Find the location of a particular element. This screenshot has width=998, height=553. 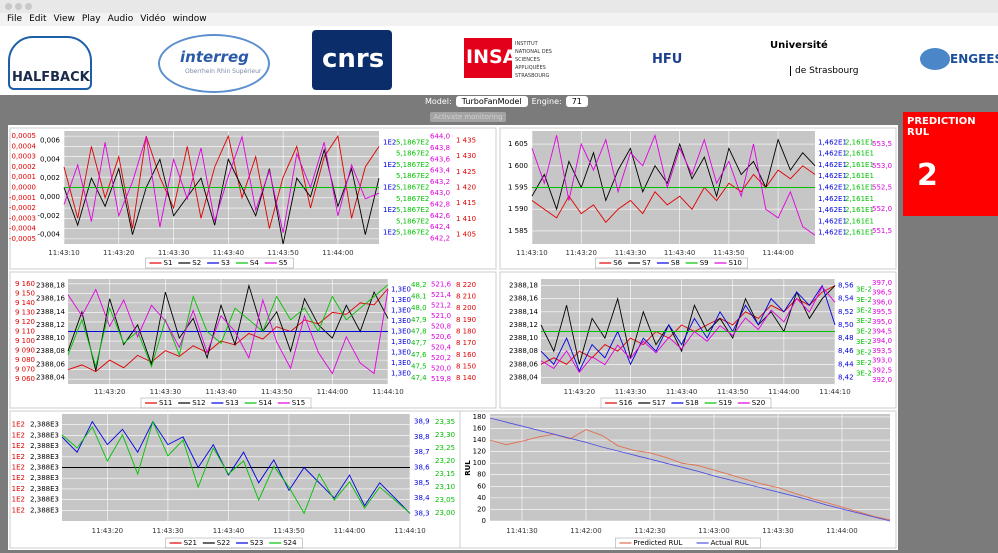

y-tick-label: 9 110 is located at coordinates (25, 332).